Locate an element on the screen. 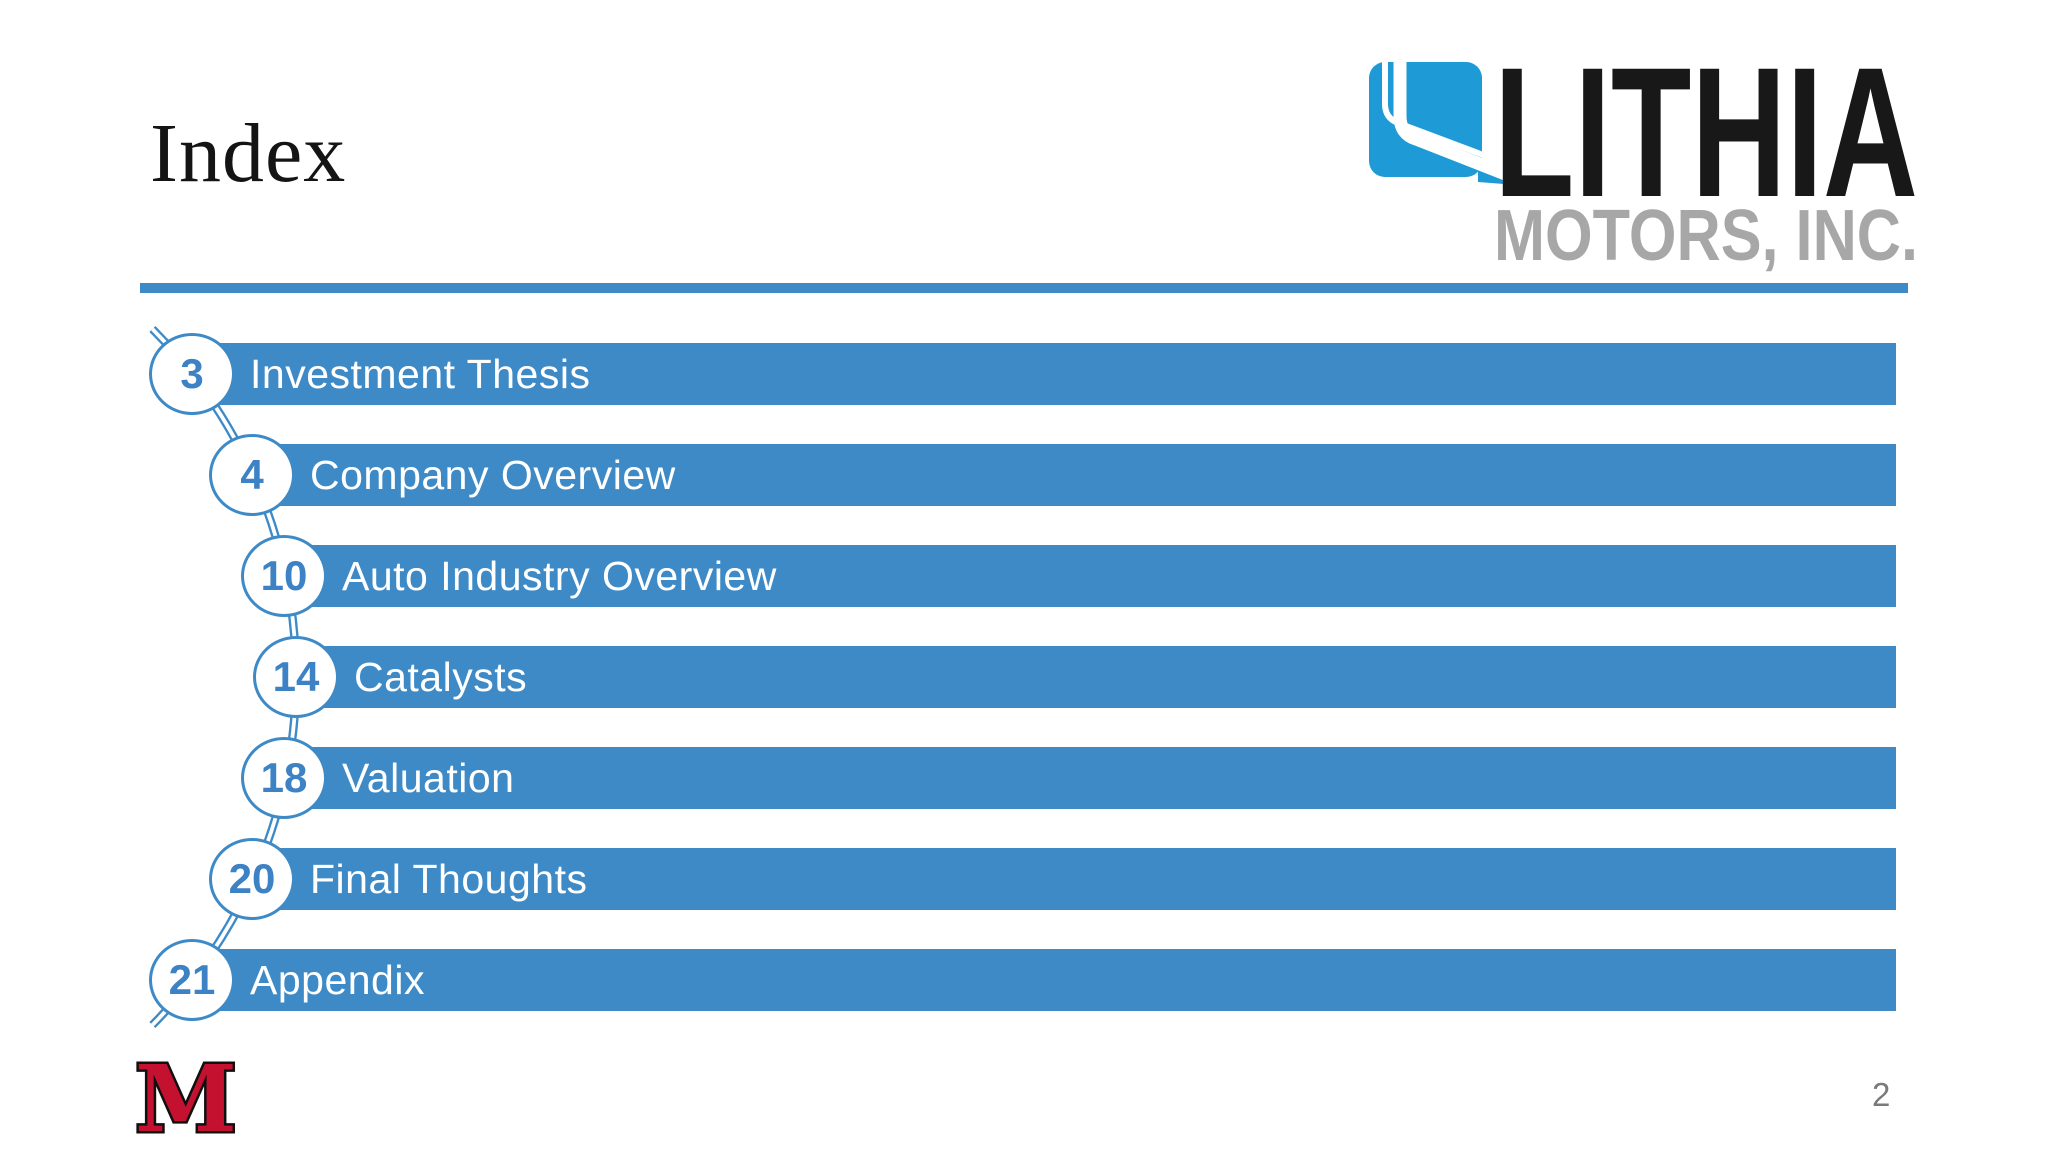  toc-item-bar: Valuation is located at coordinates (1086, 778).